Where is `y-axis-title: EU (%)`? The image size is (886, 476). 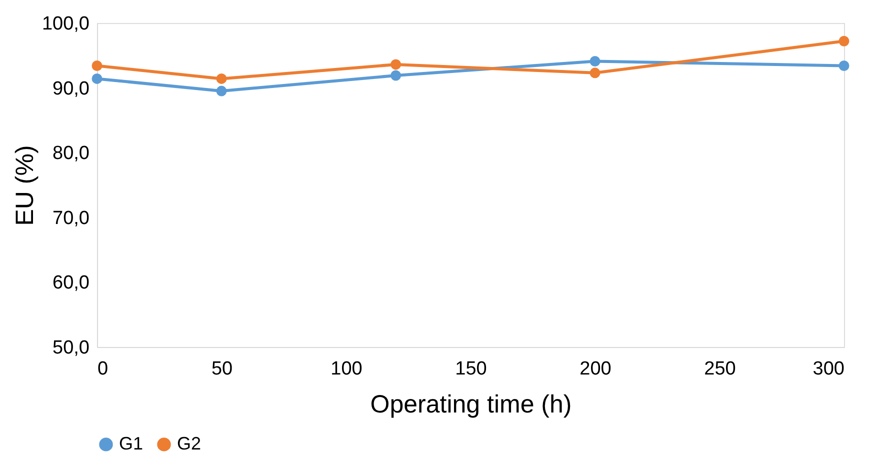 y-axis-title: EU (%) is located at coordinates (24, 185).